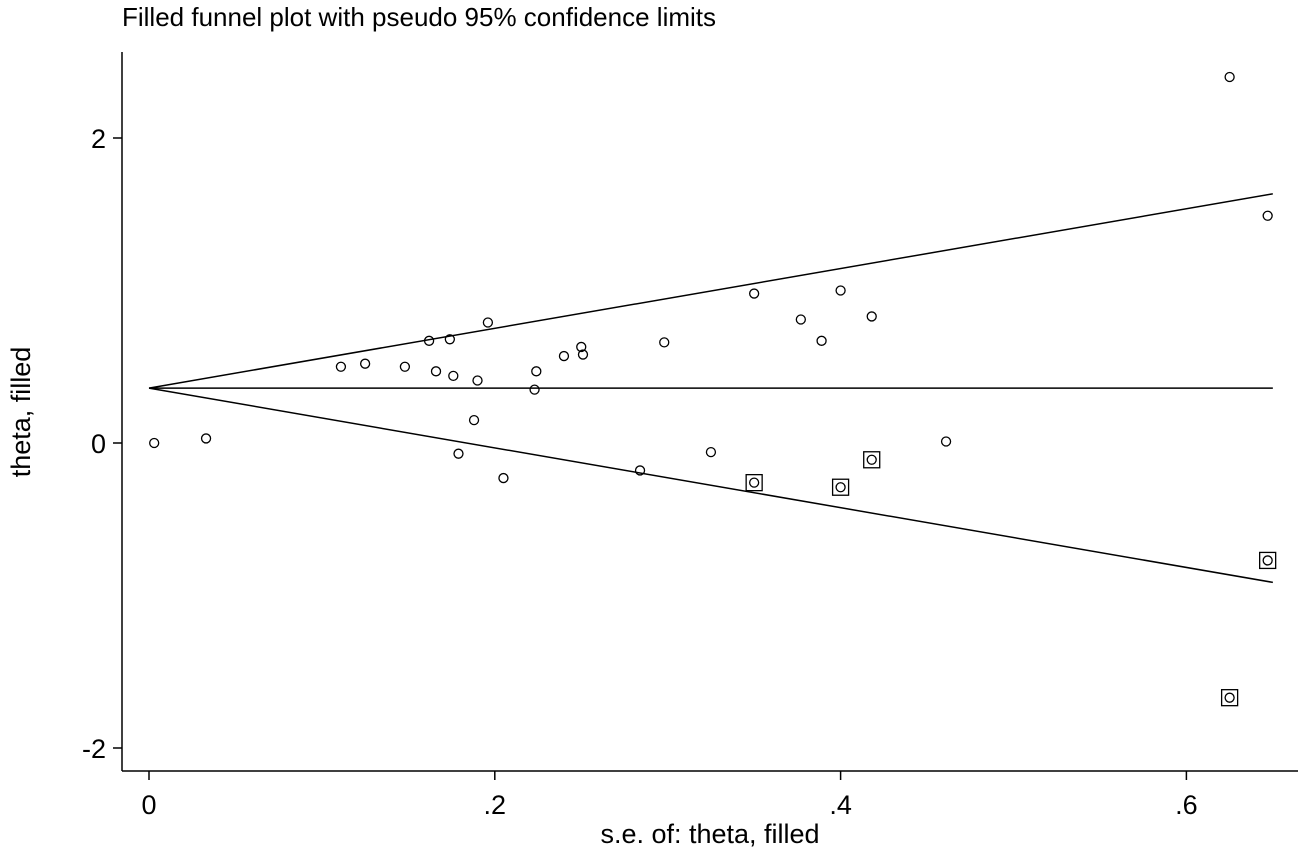 The height and width of the screenshot is (852, 1301). I want to click on x-ticks: 0 .2 .4 .6, so click(669, 795).